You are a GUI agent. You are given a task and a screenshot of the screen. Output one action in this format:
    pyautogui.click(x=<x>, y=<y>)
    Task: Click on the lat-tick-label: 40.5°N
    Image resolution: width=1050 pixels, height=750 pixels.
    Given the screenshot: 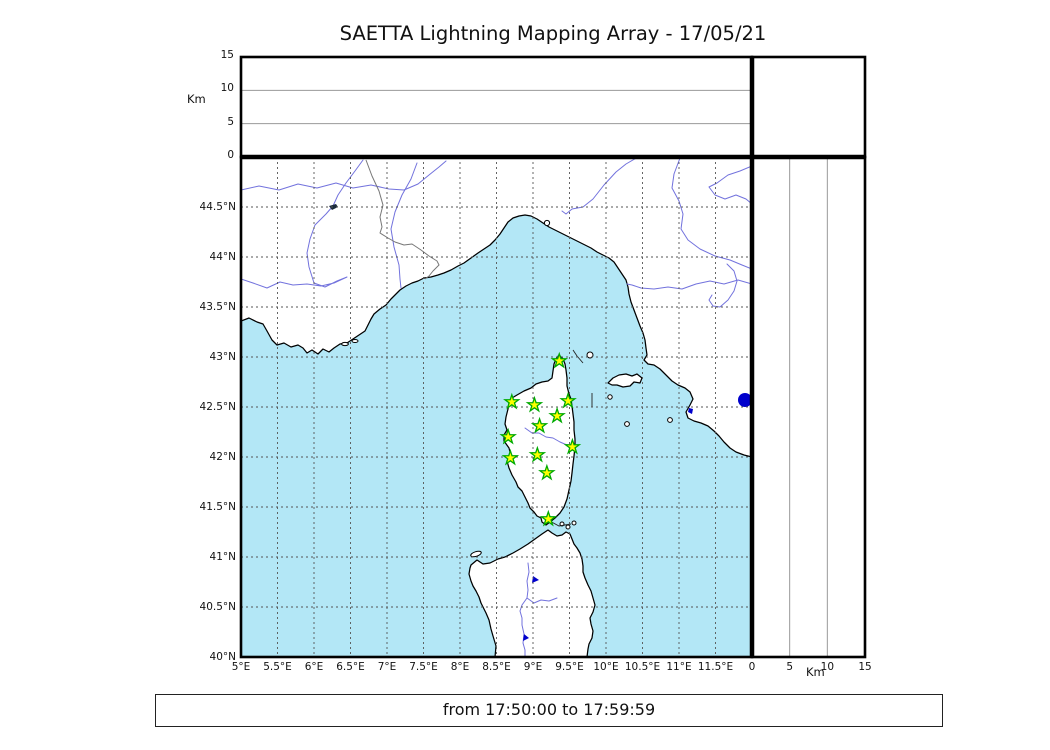 What is the action you would take?
    pyautogui.click(x=217, y=607)
    